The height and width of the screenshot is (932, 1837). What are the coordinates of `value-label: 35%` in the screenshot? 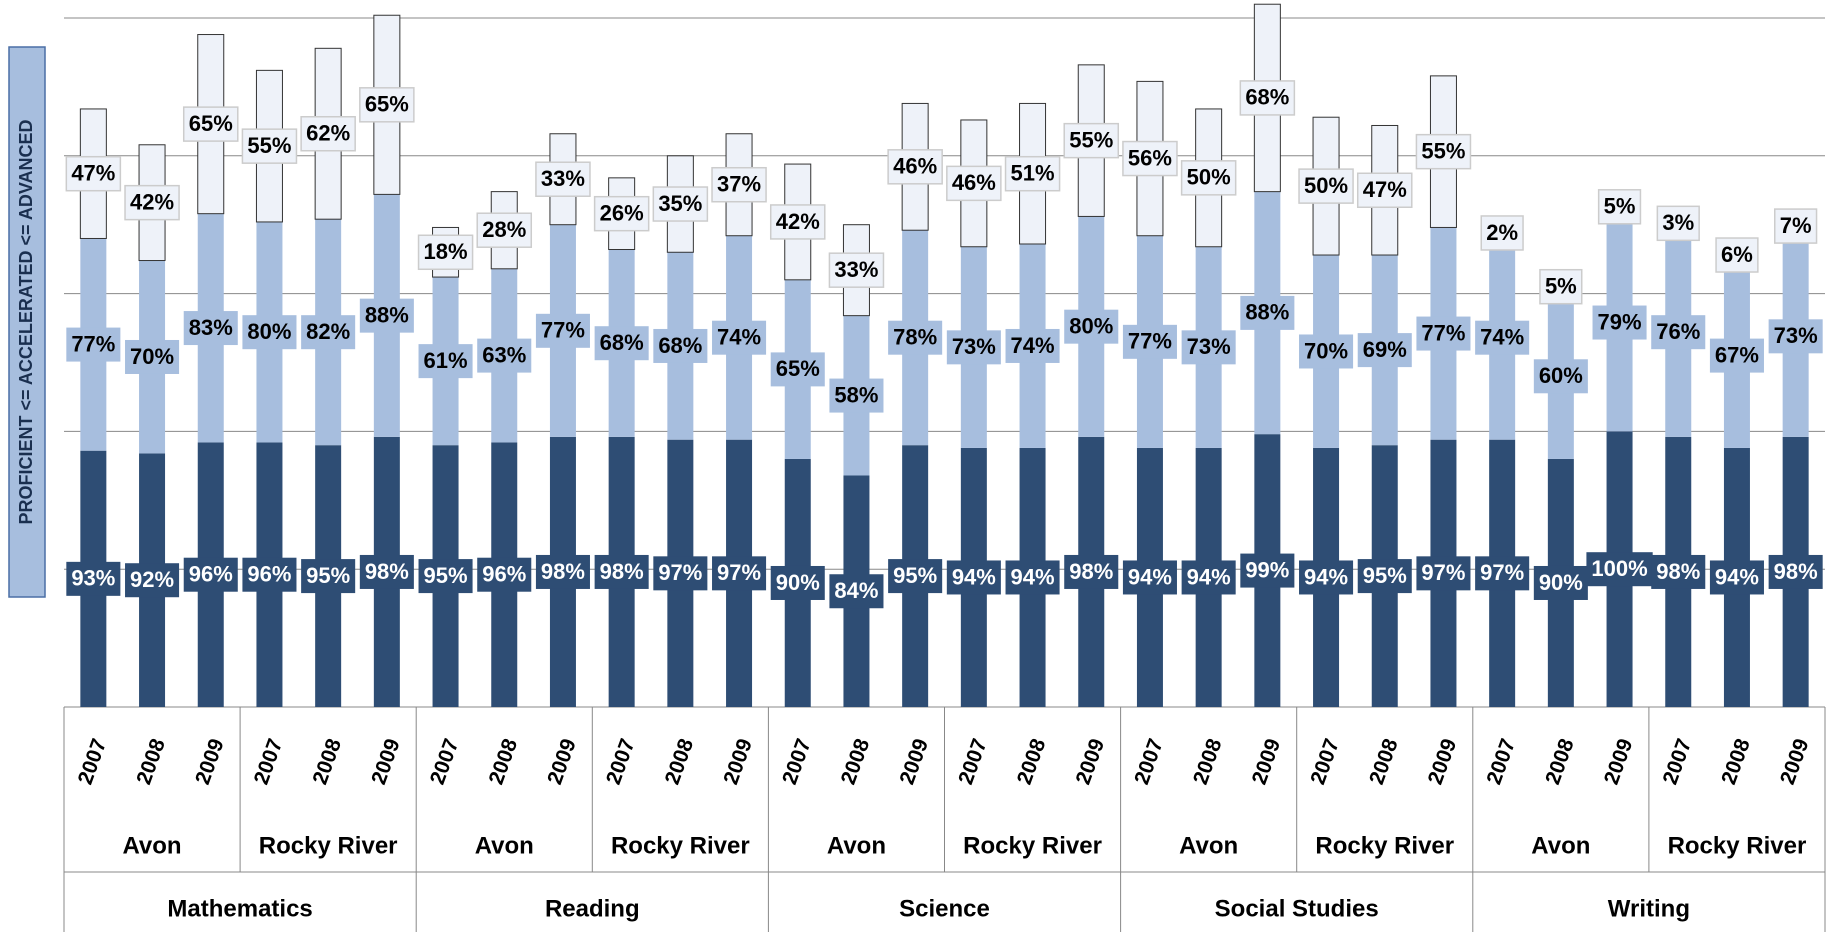 It's located at (680, 203).